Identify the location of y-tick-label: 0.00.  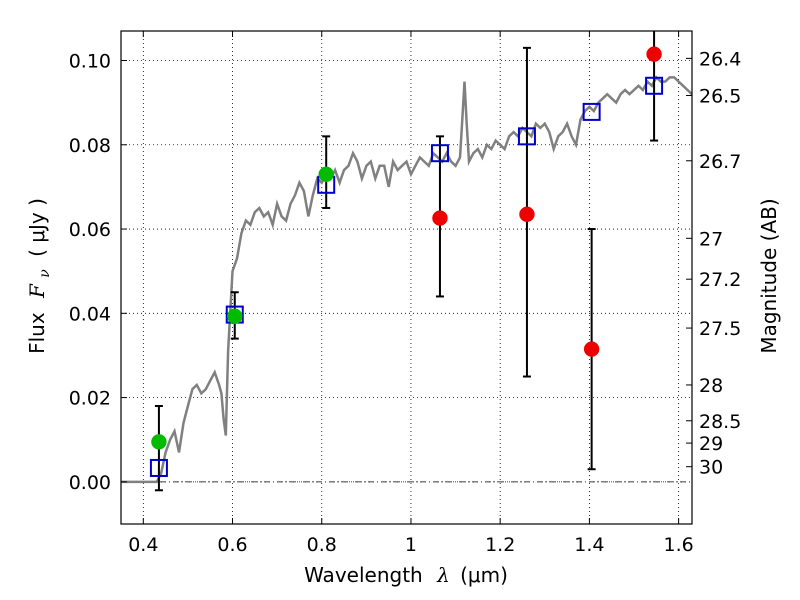
(90, 483).